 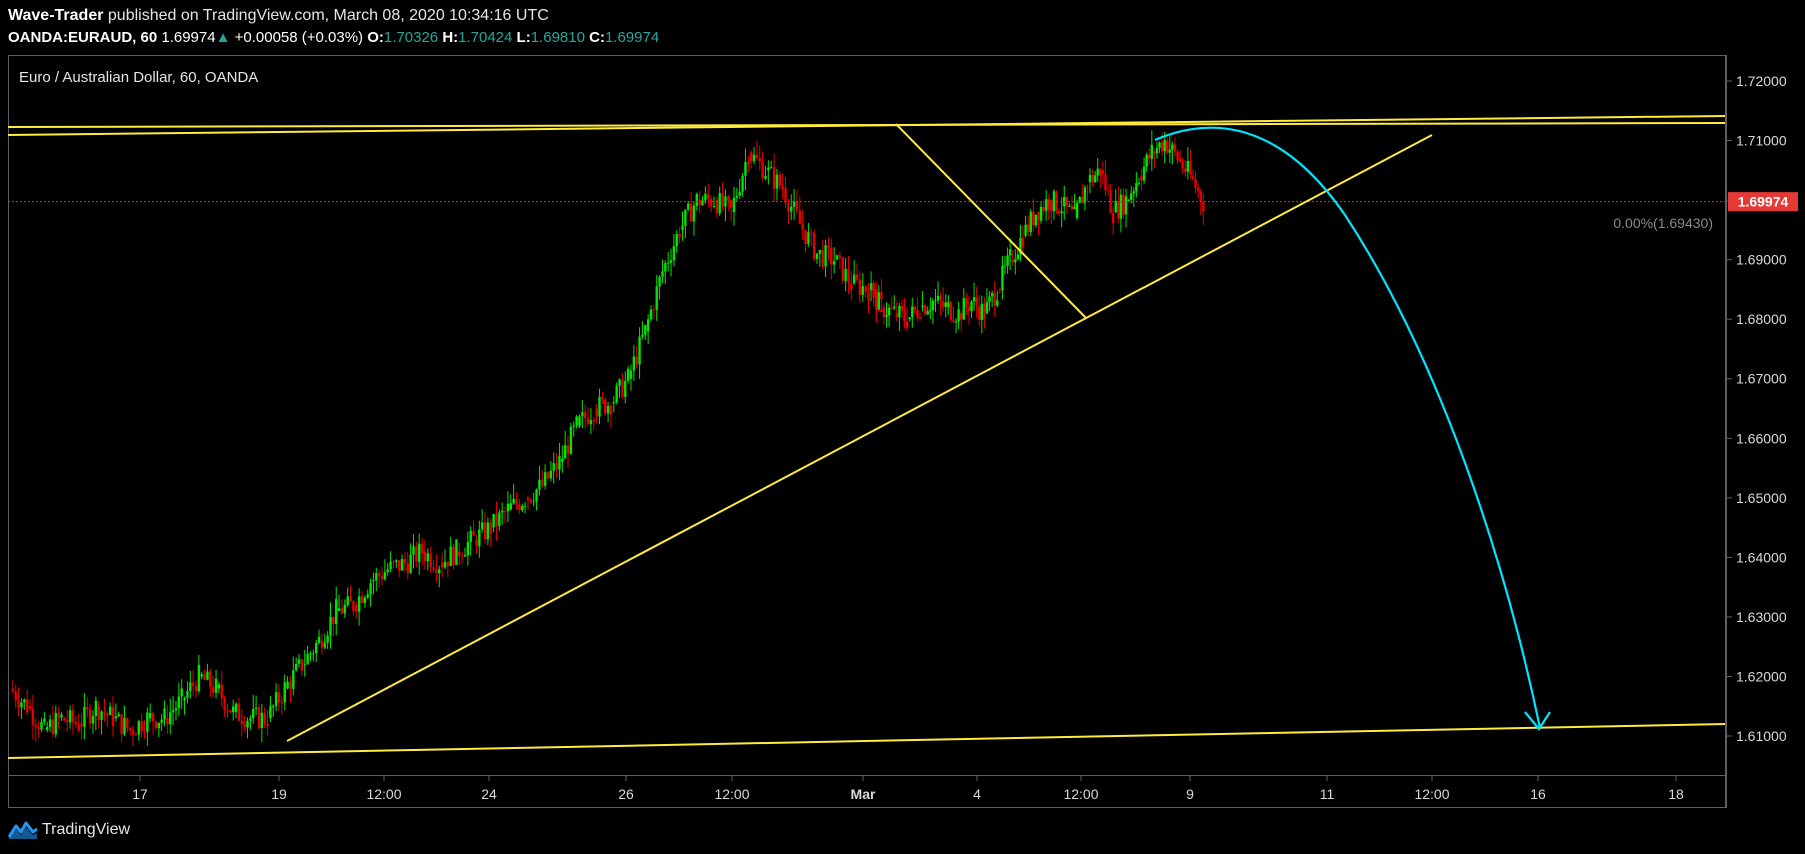 What do you see at coordinates (866, 741) in the screenshot?
I see `lower-support-line` at bounding box center [866, 741].